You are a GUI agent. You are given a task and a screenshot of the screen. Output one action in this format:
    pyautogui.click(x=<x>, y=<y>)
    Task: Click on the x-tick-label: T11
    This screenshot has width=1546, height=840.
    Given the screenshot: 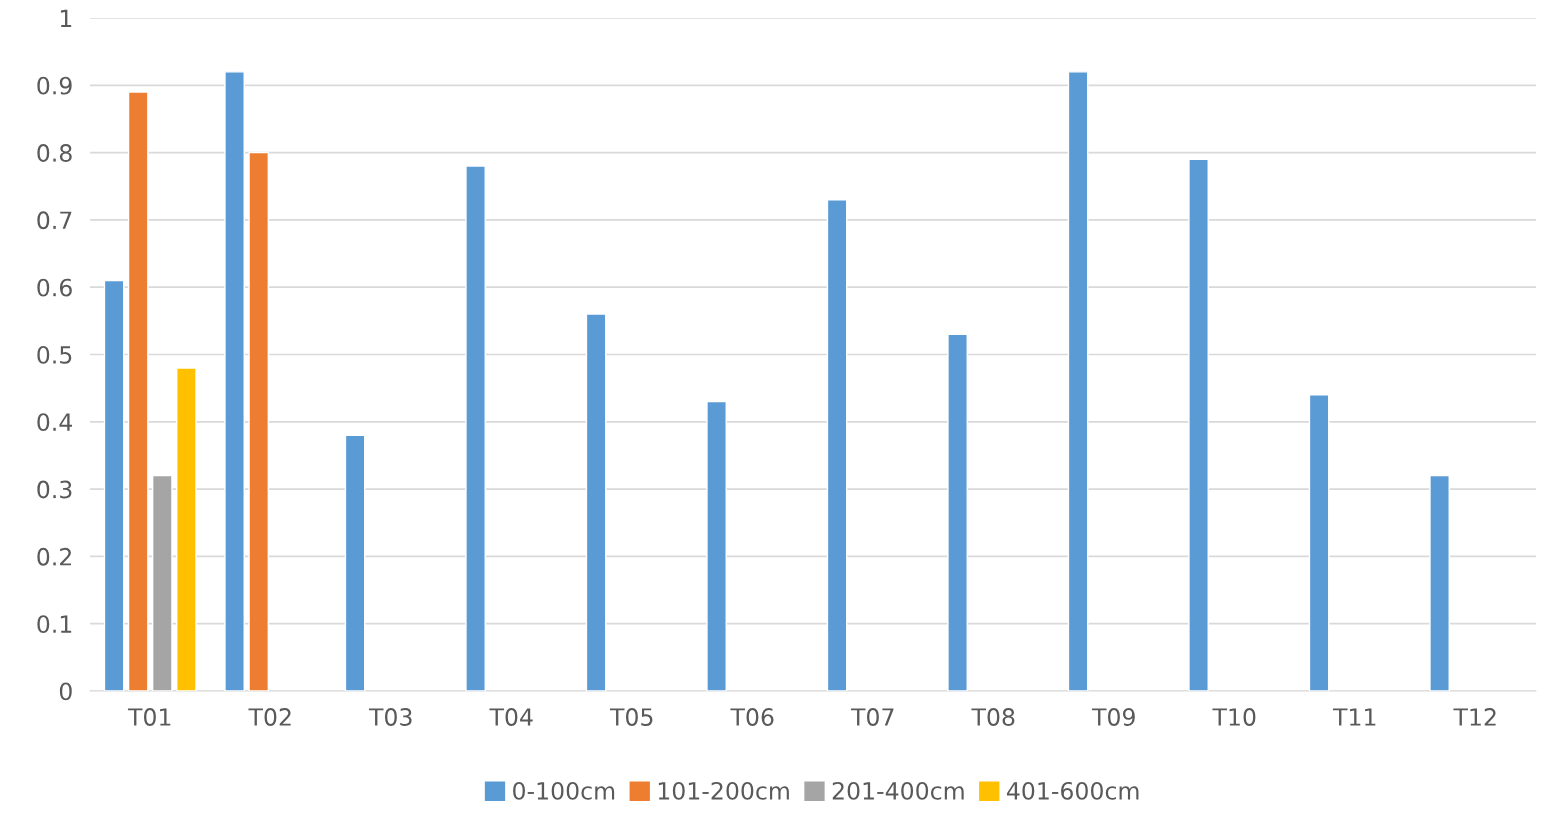 What is the action you would take?
    pyautogui.click(x=1354, y=717)
    